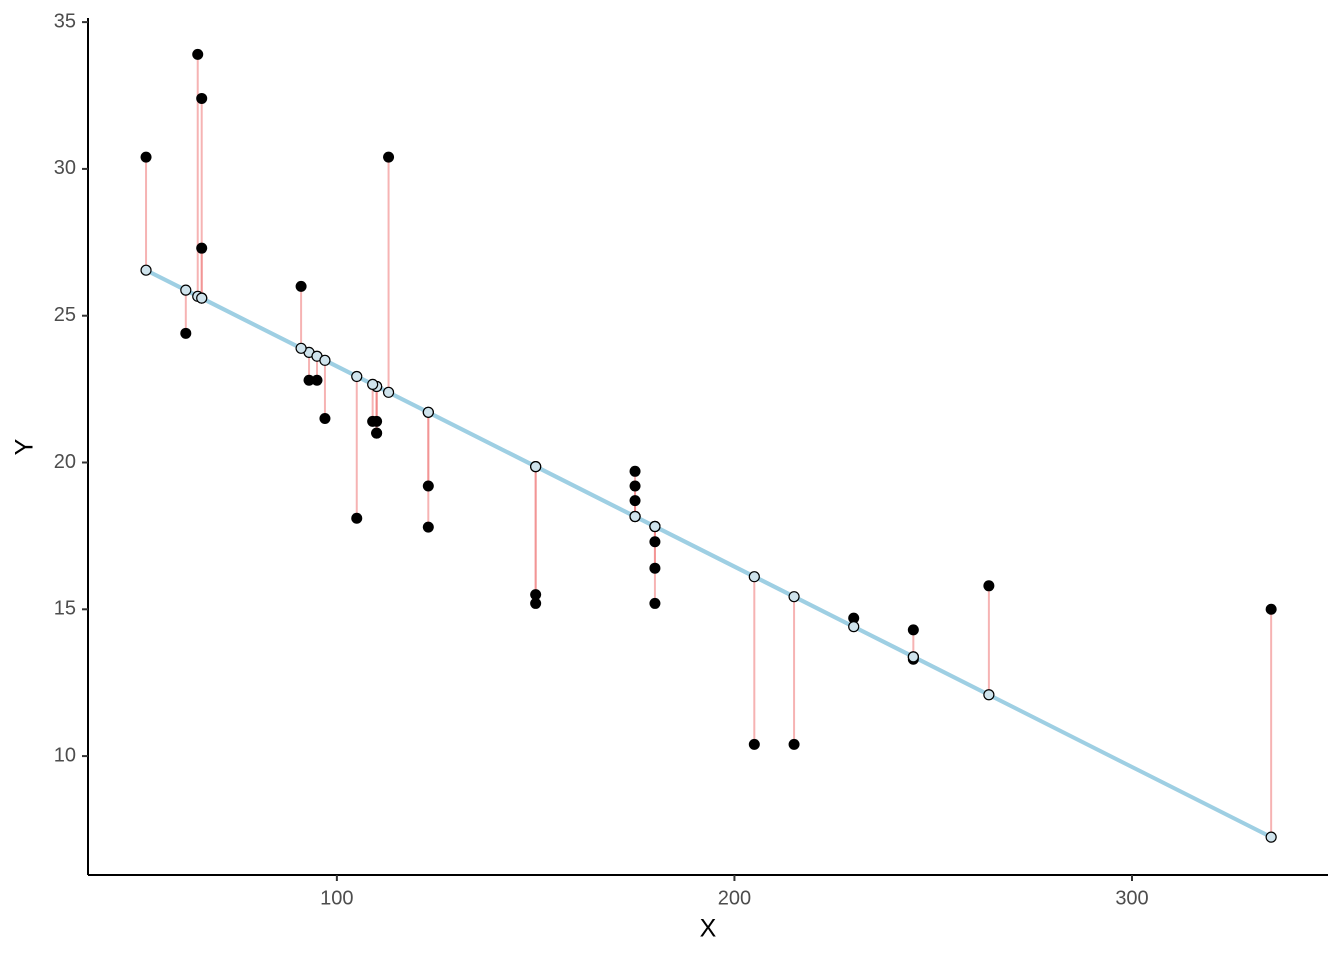 This screenshot has width=1344, height=960. What do you see at coordinates (336, 898) in the screenshot?
I see `x-tick-label: 100` at bounding box center [336, 898].